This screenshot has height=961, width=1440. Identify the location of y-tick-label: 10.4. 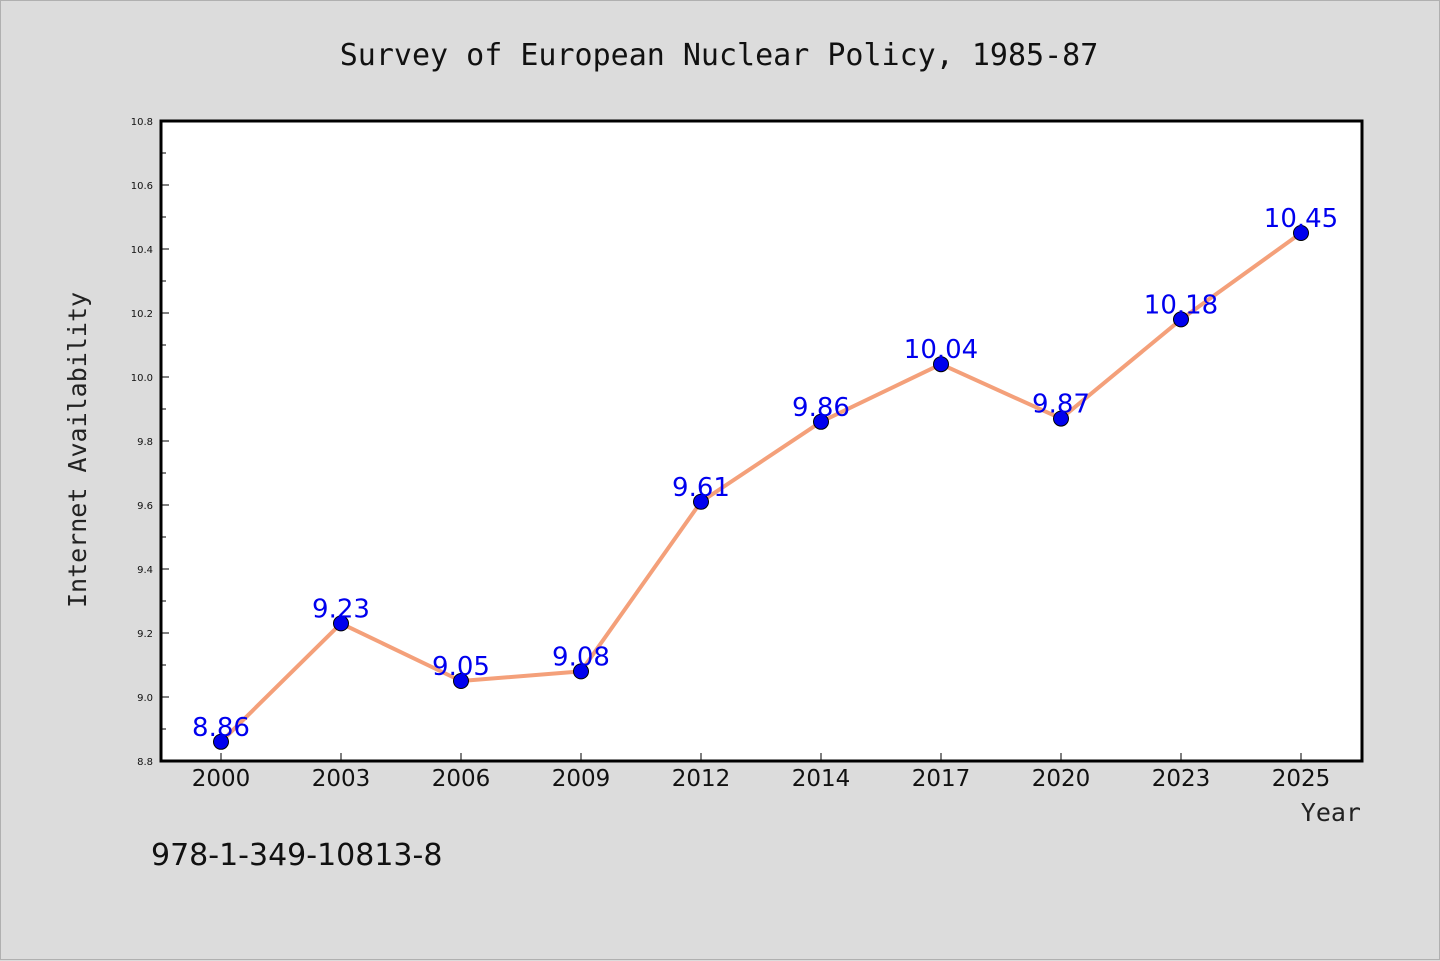
(142, 250).